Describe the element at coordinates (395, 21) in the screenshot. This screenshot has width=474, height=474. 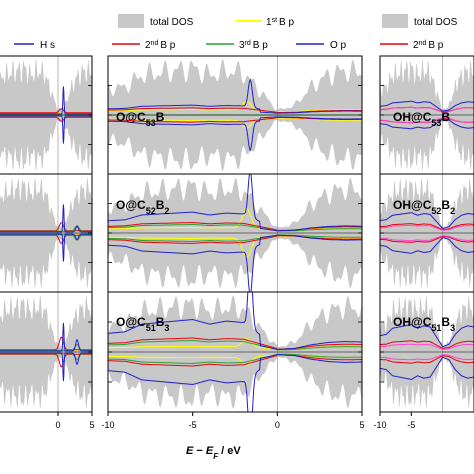
I see `legend-right-total-swatch` at that location.